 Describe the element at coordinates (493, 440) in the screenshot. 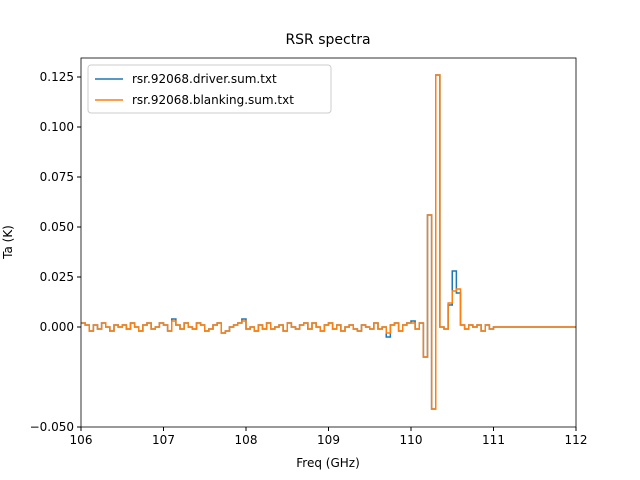

I see `x-tick-label: 111` at that location.